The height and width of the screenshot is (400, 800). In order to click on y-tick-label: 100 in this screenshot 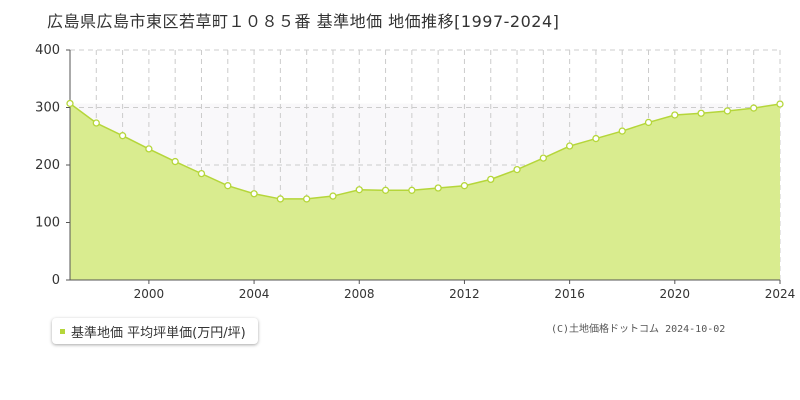, I will do `click(47, 223)`.